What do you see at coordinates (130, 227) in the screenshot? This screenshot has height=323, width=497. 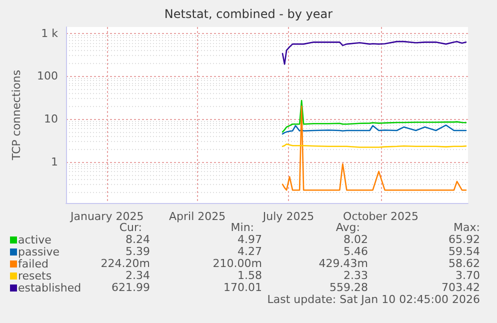 I see `text: Cur:` at bounding box center [130, 227].